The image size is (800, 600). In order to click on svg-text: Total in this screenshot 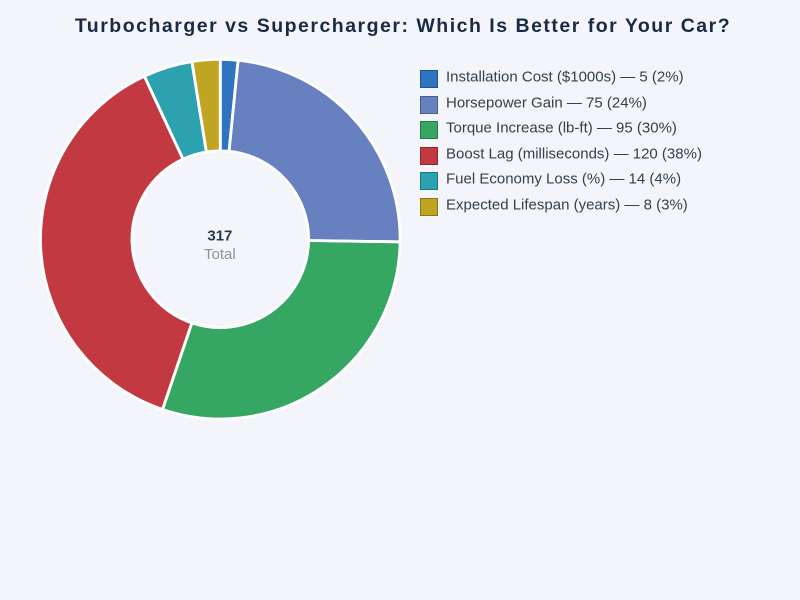, I will do `click(220, 254)`.